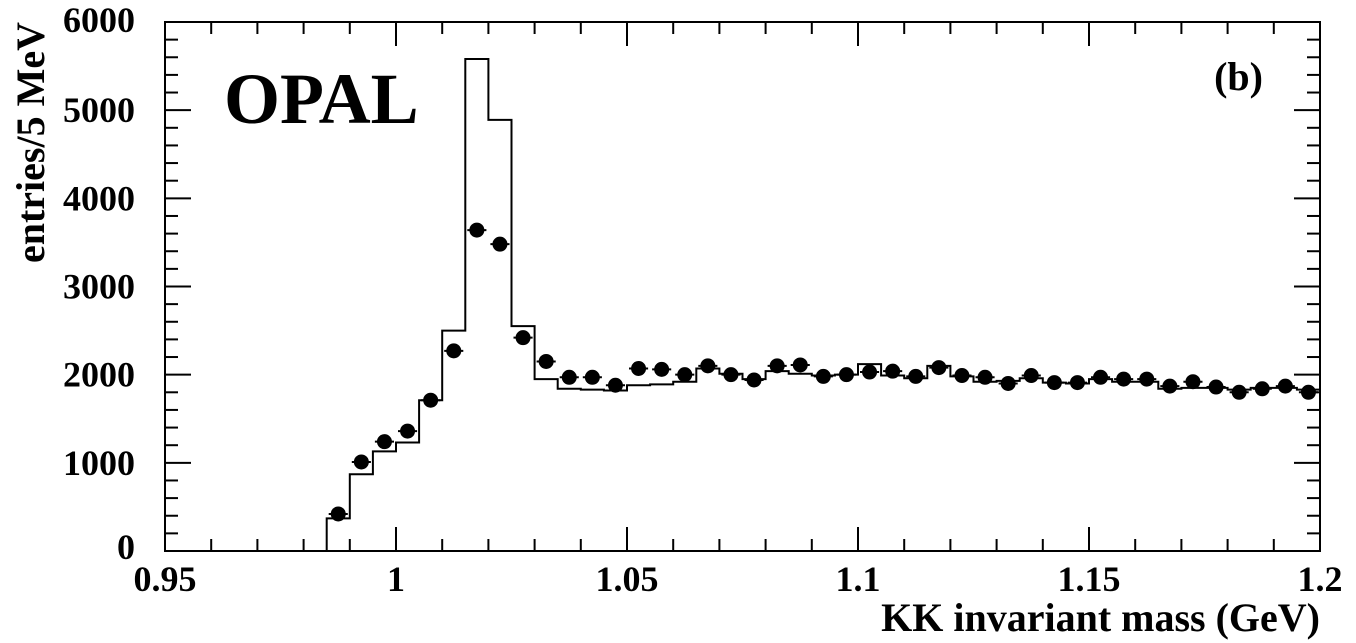  Describe the element at coordinates (858, 579) in the screenshot. I see `x-tick-label: 1.1` at that location.